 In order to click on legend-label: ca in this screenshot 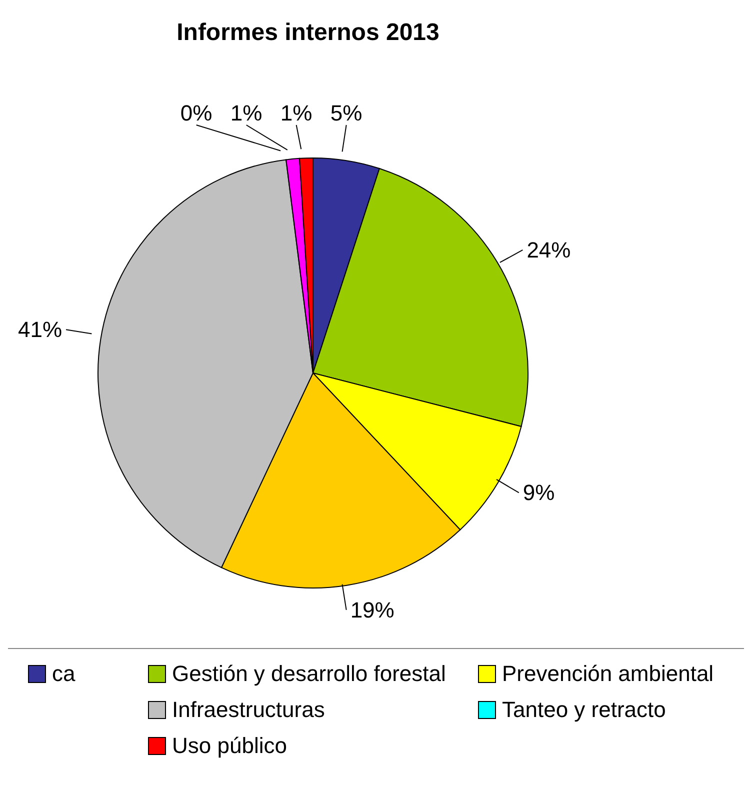, I will do `click(64, 674)`.